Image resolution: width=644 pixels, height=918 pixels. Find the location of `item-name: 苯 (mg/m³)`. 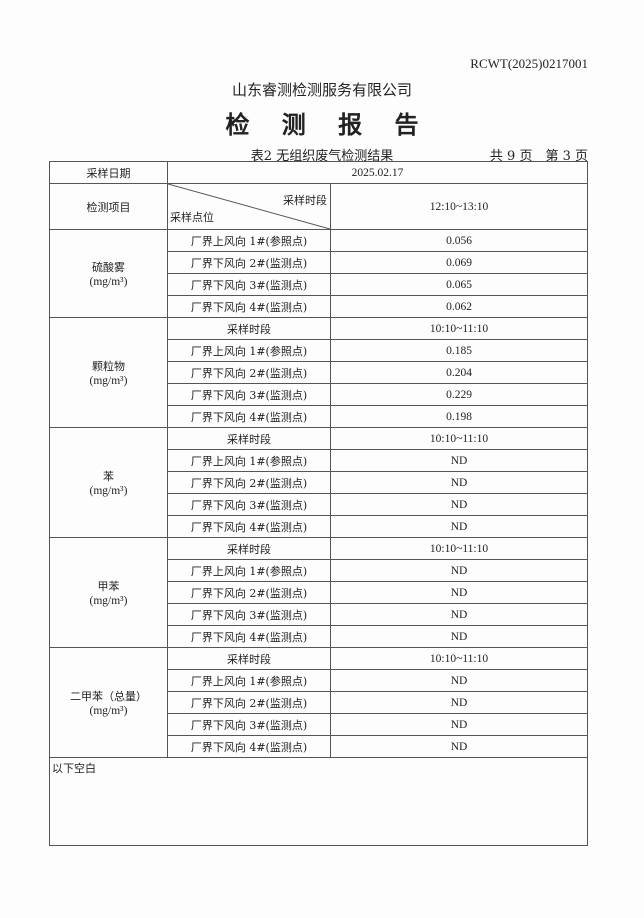

item-name: 苯 (mg/m³) is located at coordinates (108, 482).